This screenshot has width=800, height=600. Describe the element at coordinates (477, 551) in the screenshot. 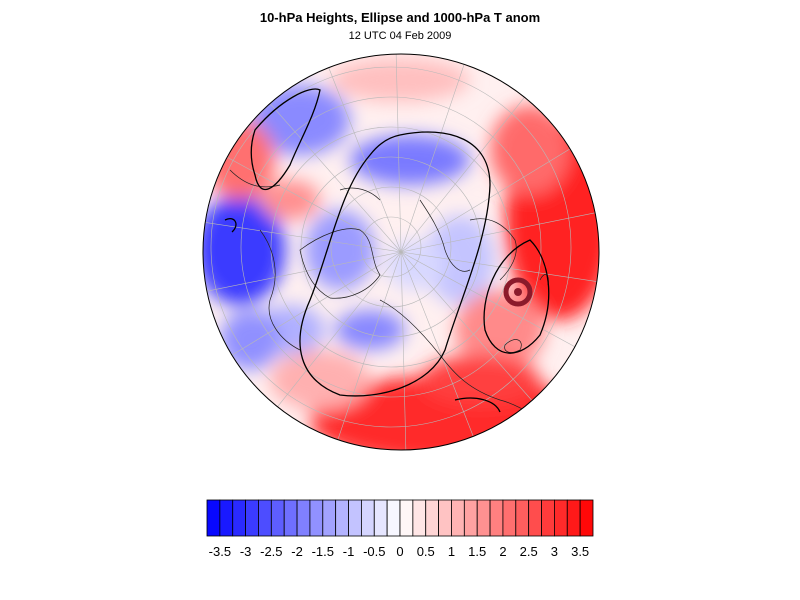

I see `colorbar-tick-label: 1.5` at that location.